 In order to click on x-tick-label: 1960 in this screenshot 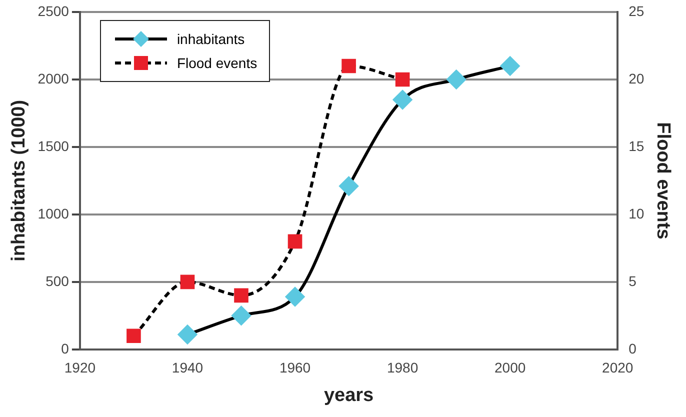, I will do `click(295, 368)`.